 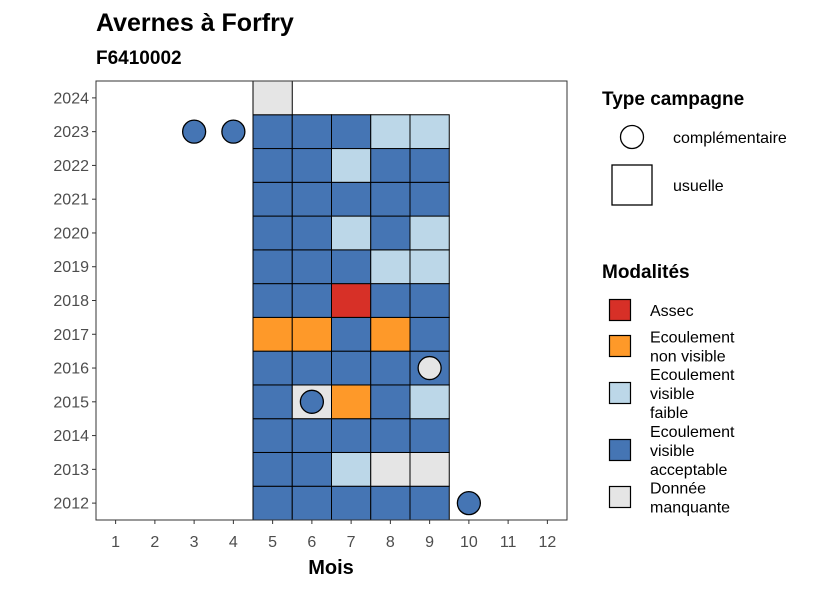 What do you see at coordinates (331, 568) in the screenshot?
I see `x-axis-title: Mois` at bounding box center [331, 568].